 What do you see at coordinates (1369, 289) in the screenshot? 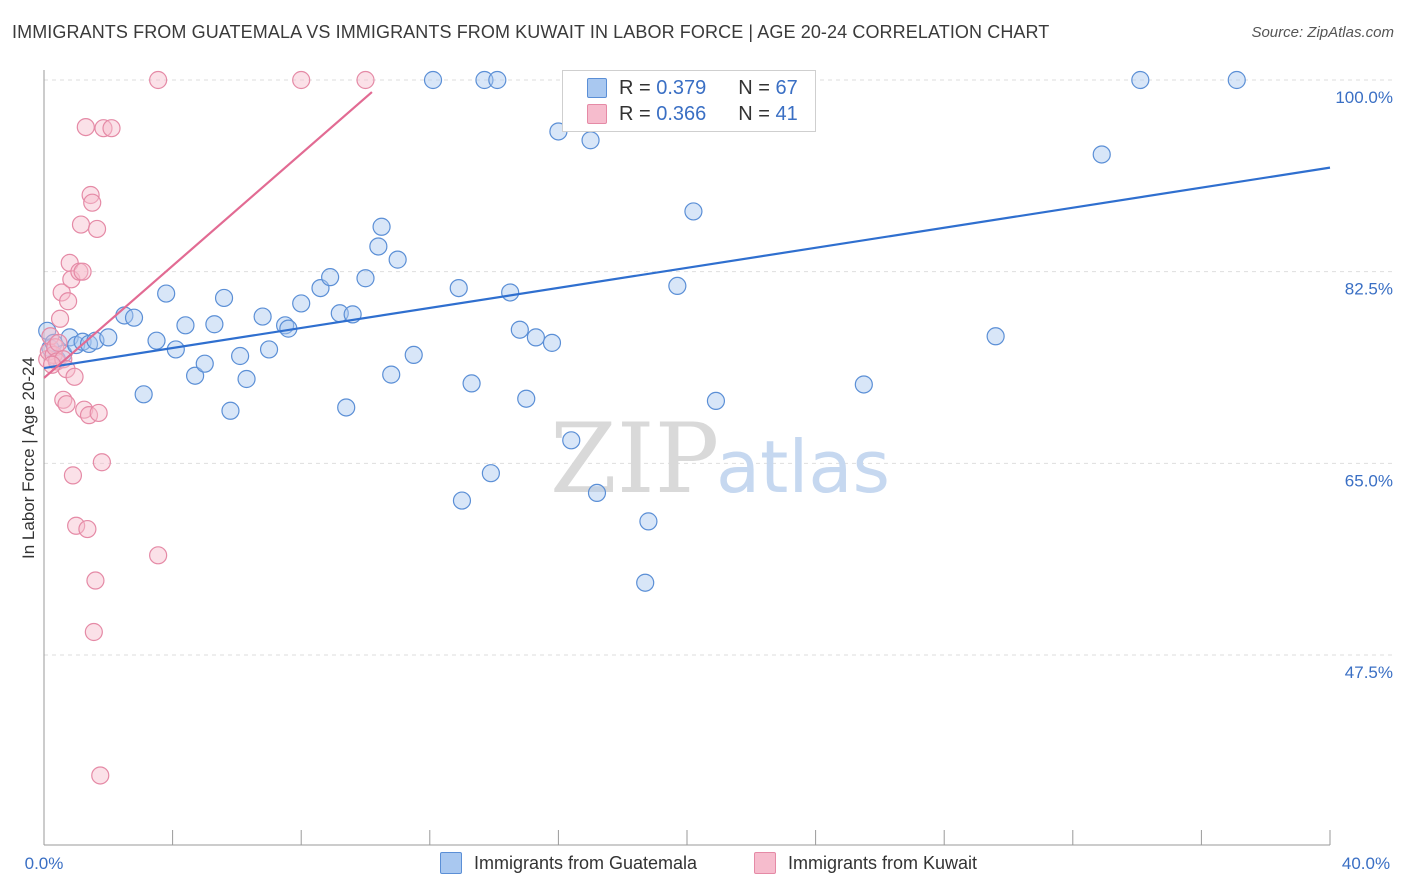
I see `y-tick-label: 82.5%` at bounding box center [1369, 289].